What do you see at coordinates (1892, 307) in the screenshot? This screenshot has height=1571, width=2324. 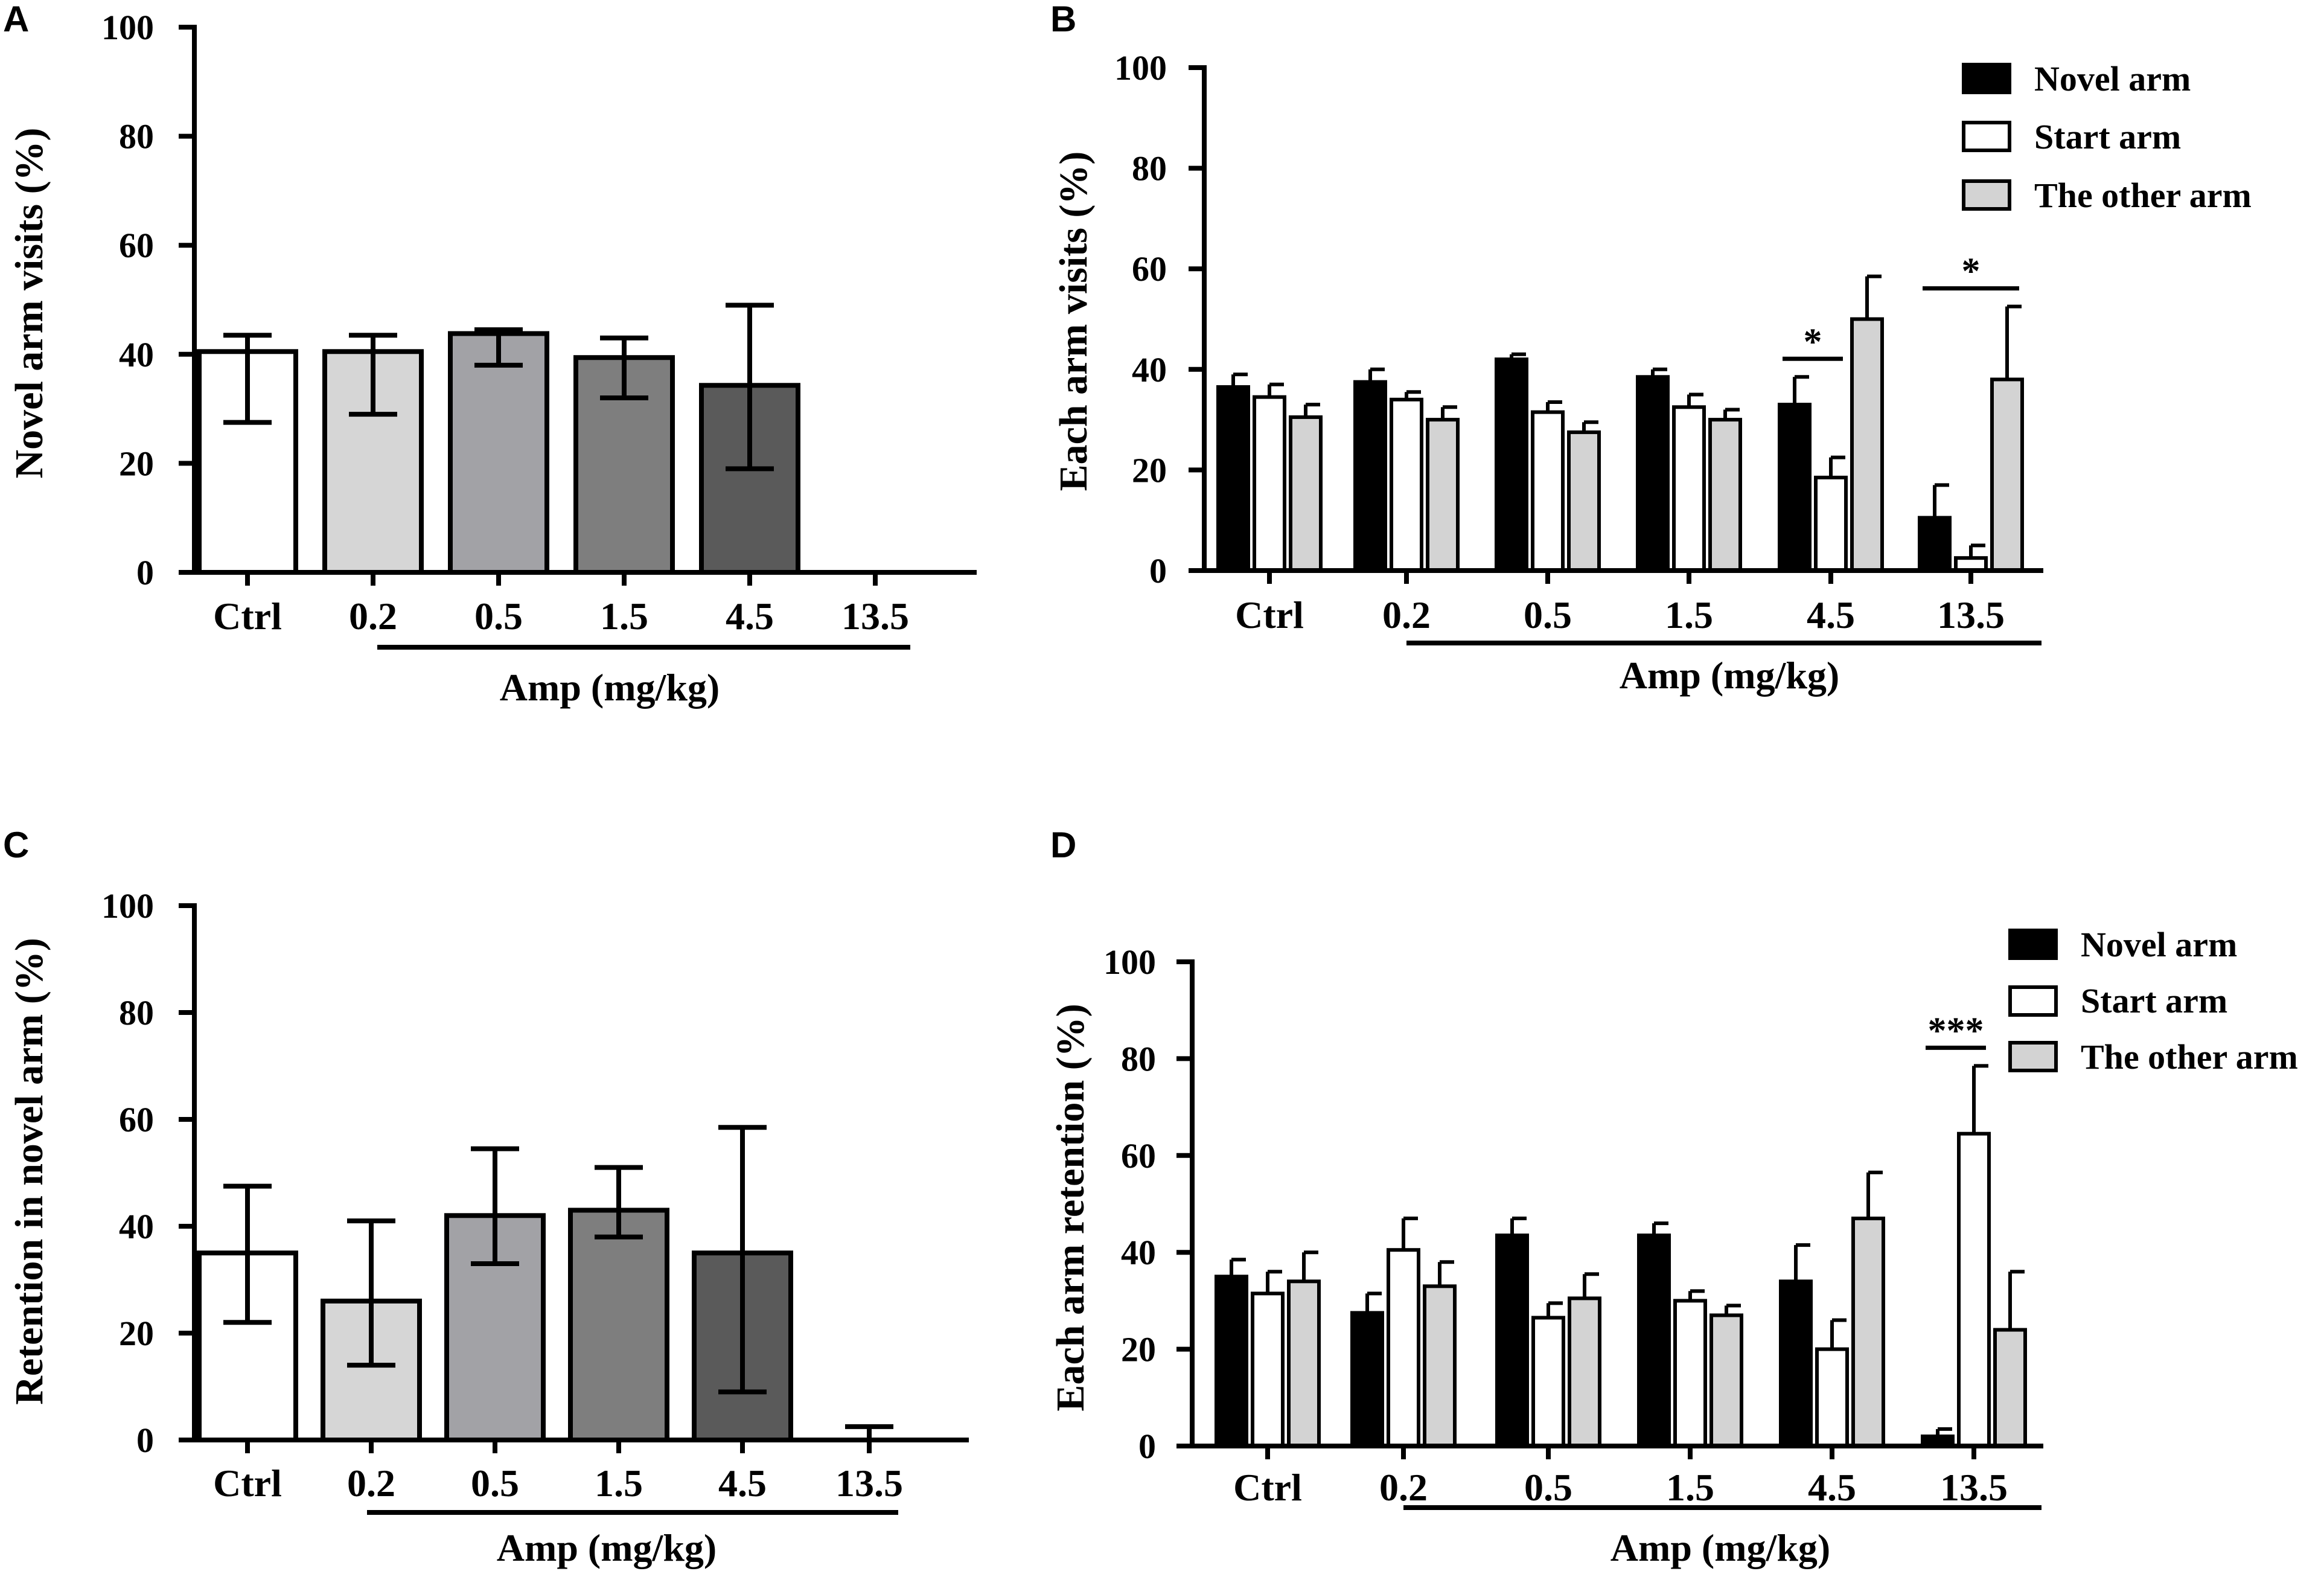 I see `significance-markers: * *` at bounding box center [1892, 307].